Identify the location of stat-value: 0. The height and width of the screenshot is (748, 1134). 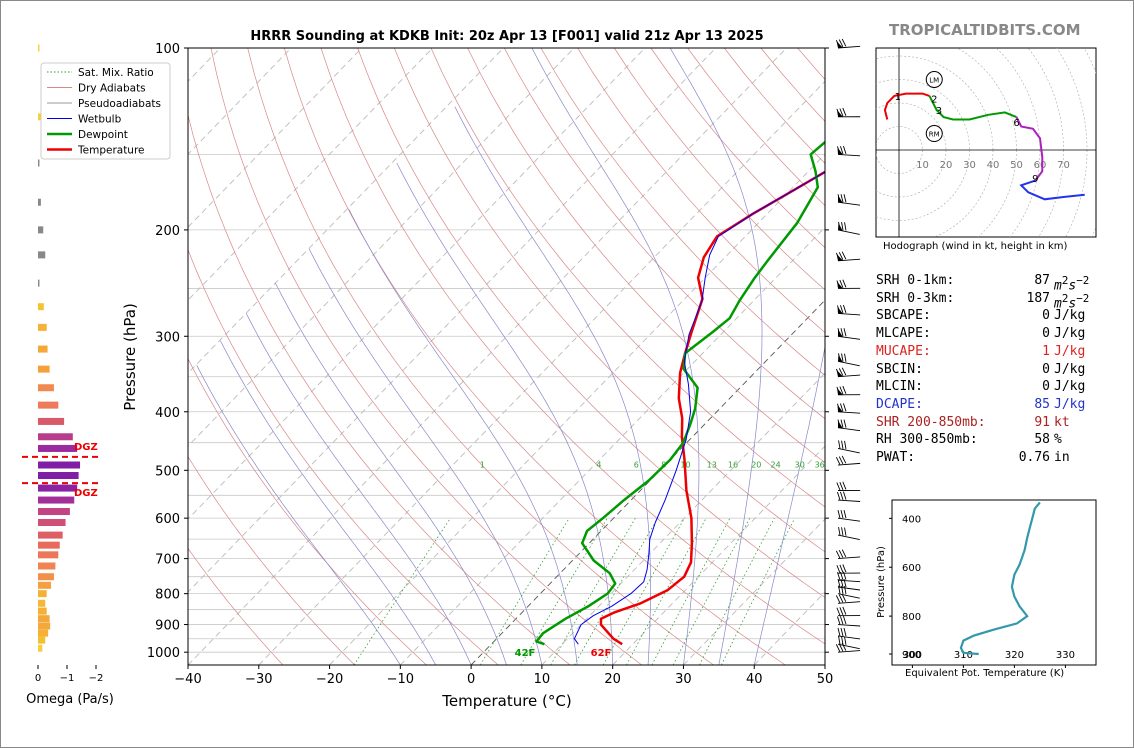
(1046, 316).